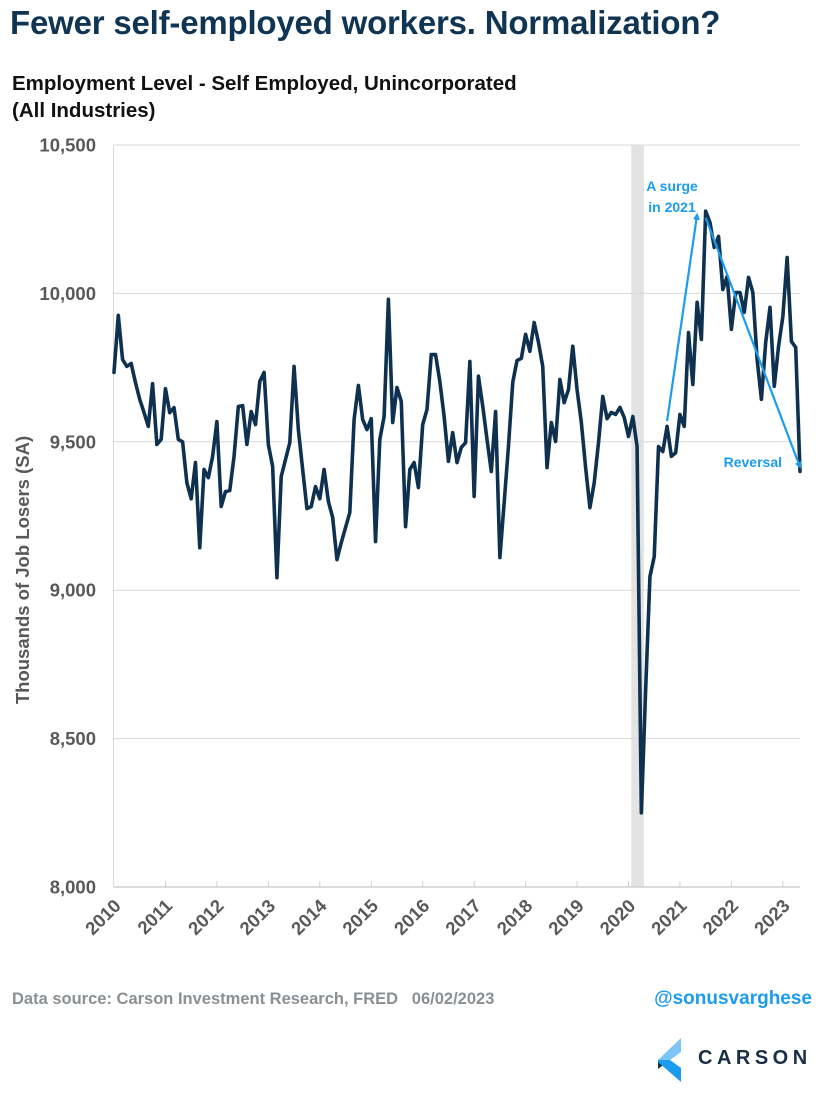 This screenshot has height=1100, width=825. Describe the element at coordinates (733, 998) in the screenshot. I see `author-handle: @sonusvarghese` at that location.